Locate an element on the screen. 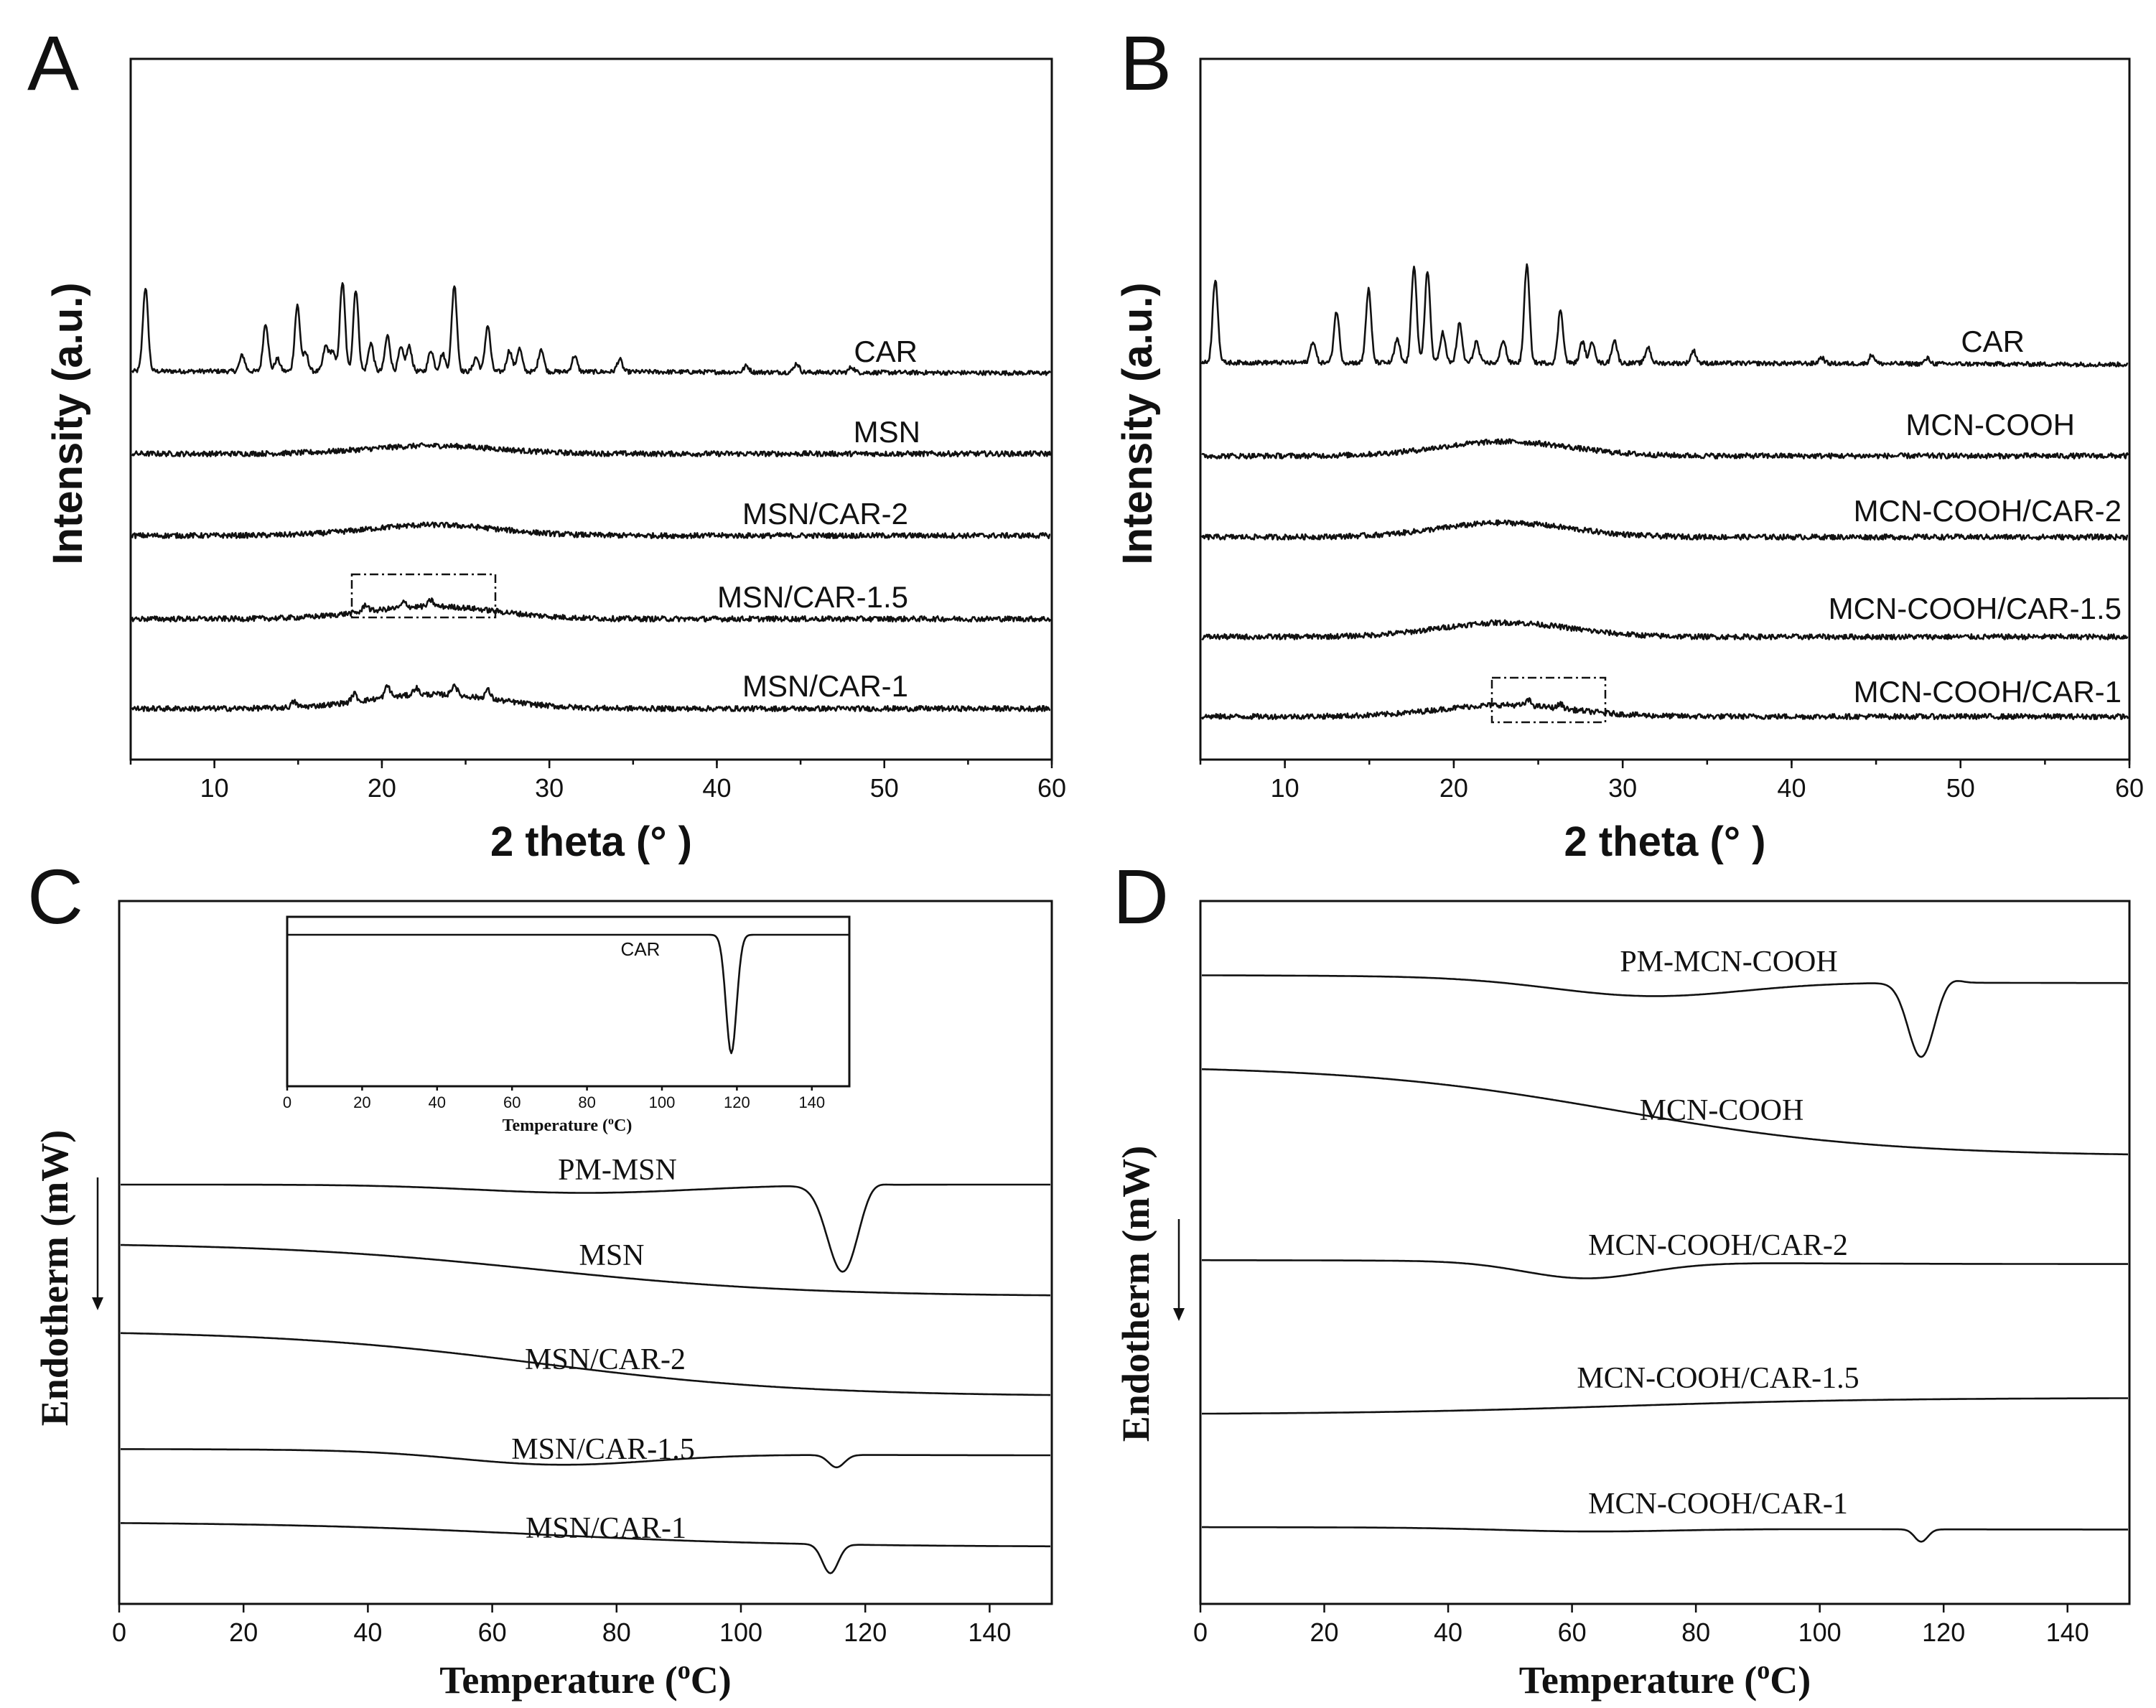  inset-tick-label: 140 is located at coordinates (811, 1102).